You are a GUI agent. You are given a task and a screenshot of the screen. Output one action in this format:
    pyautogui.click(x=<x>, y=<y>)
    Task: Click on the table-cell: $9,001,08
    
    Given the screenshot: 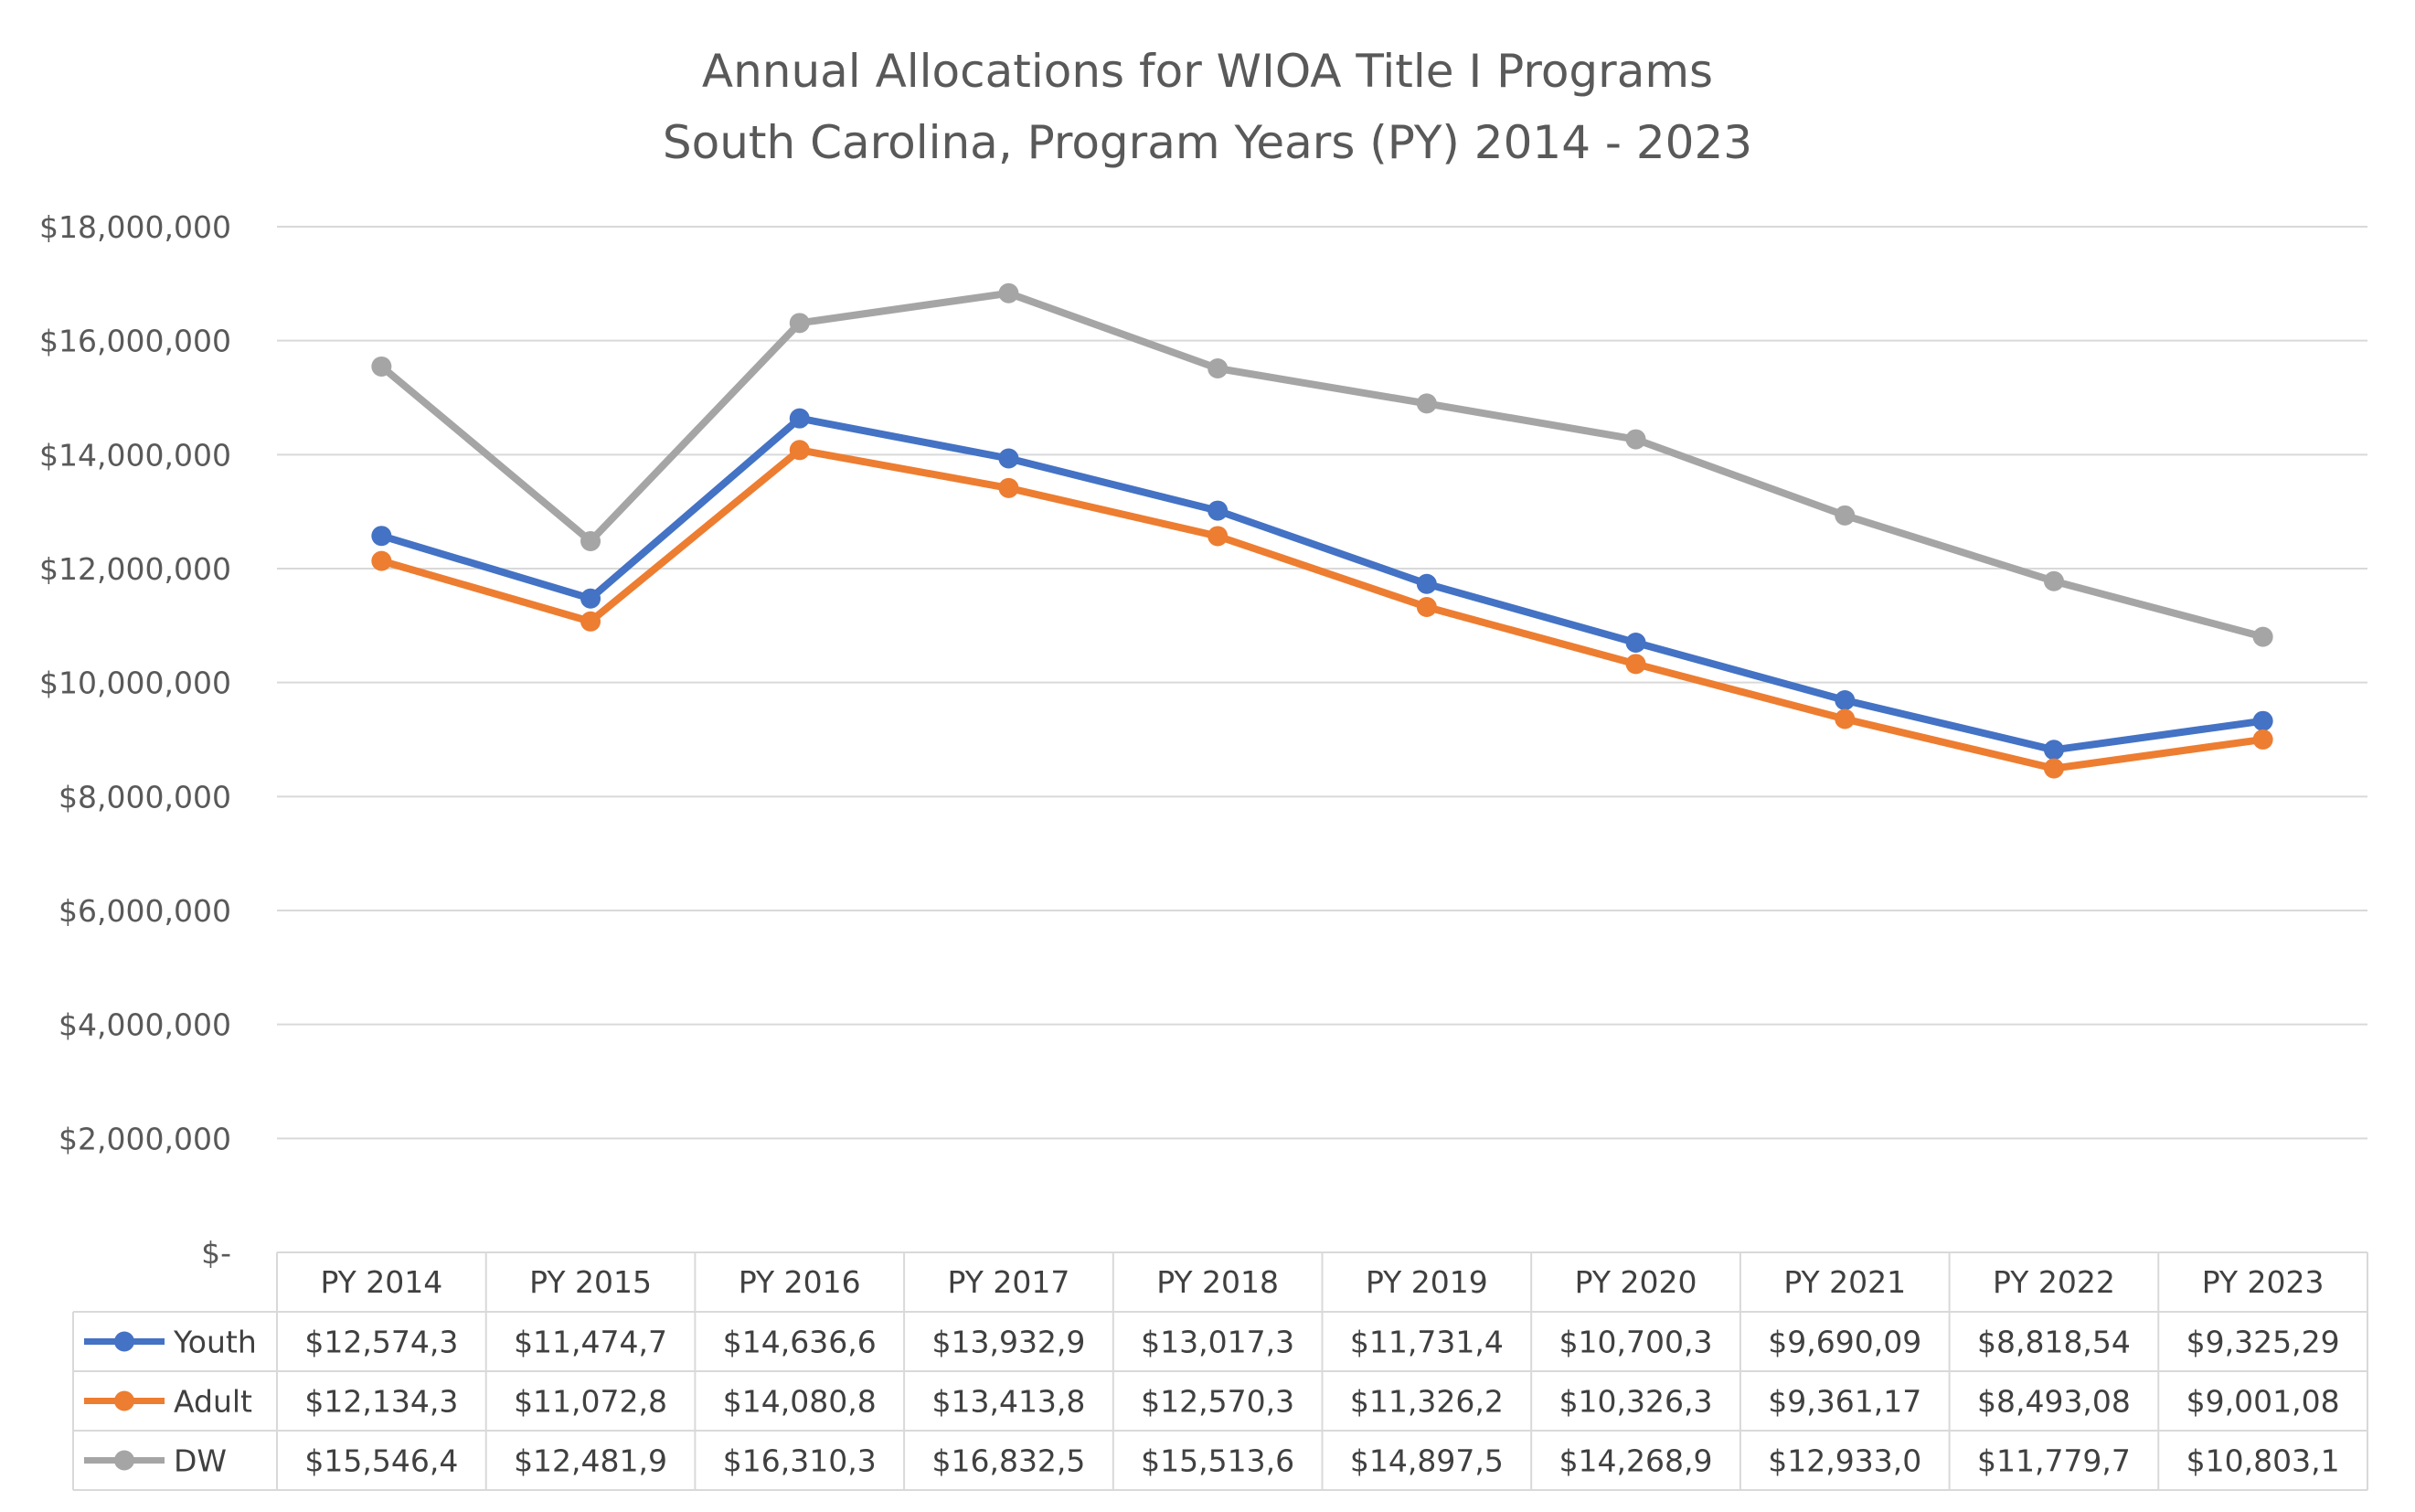 What is the action you would take?
    pyautogui.click(x=2263, y=1402)
    